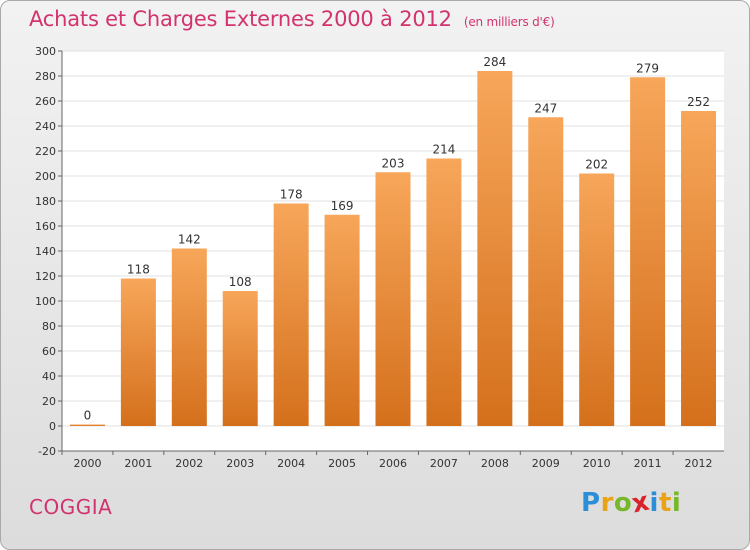  I want to click on data-label: 202, so click(596, 165).